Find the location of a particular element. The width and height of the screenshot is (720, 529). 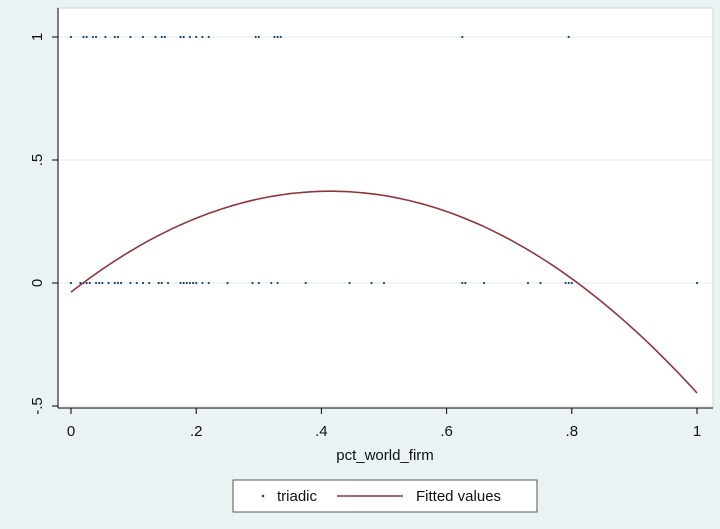

x-axis-title: pct_world_firm is located at coordinates (385, 455).